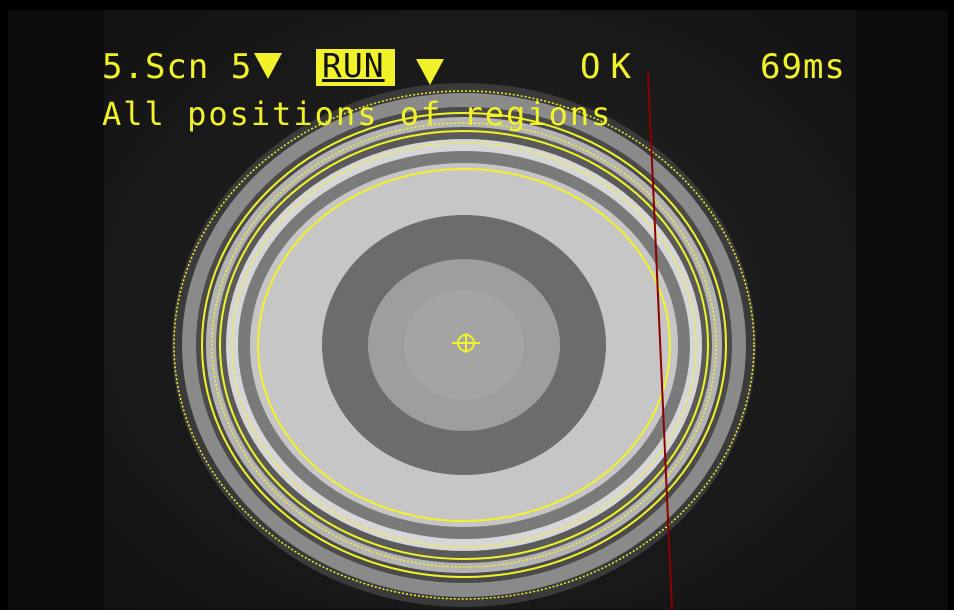 The width and height of the screenshot is (954, 610). Describe the element at coordinates (177, 67) in the screenshot. I see `scene-label: 5.Scn 5` at that location.